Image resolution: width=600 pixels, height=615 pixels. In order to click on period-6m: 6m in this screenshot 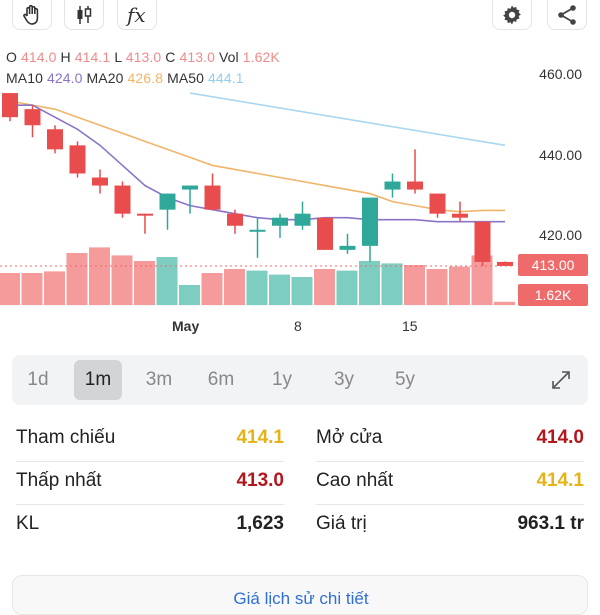, I will do `click(221, 379)`.